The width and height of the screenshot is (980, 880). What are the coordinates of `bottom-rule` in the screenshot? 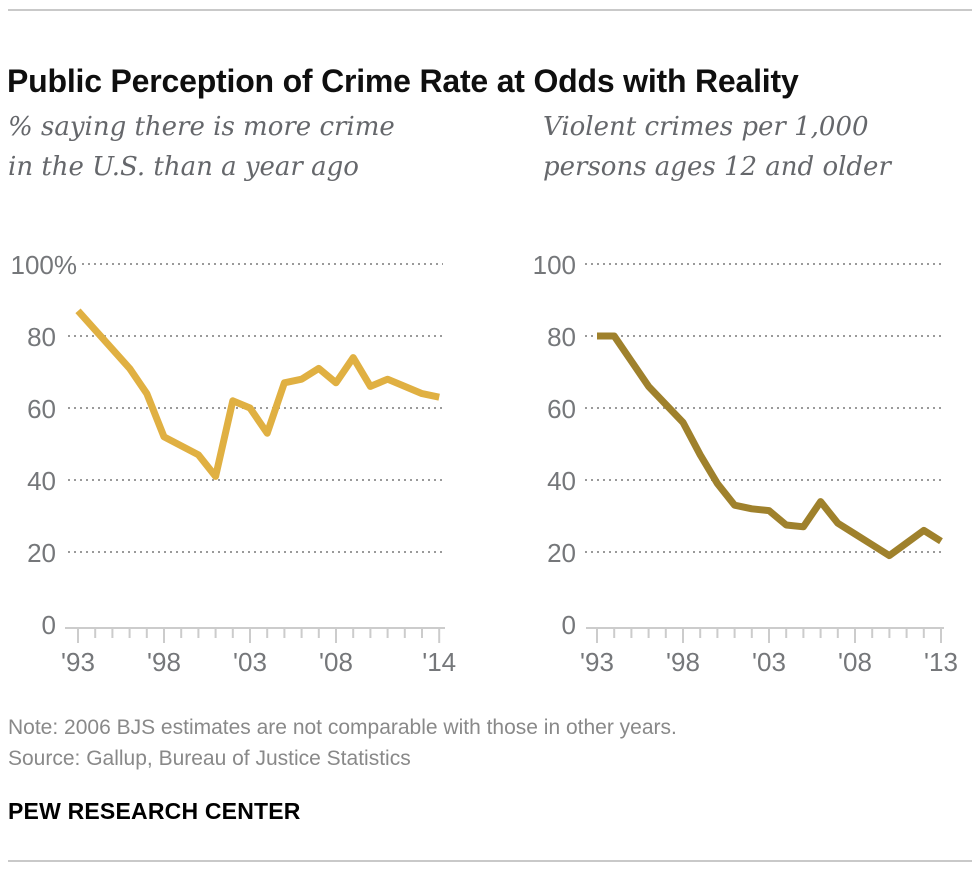 It's located at (490, 861).